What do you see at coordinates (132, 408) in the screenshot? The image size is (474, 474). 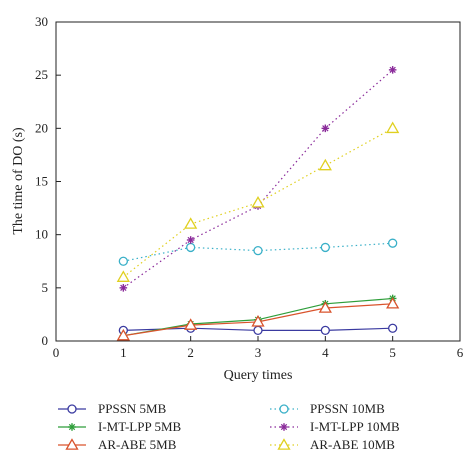 I see `legend-label-0: PPSSN 5MB` at bounding box center [132, 408].